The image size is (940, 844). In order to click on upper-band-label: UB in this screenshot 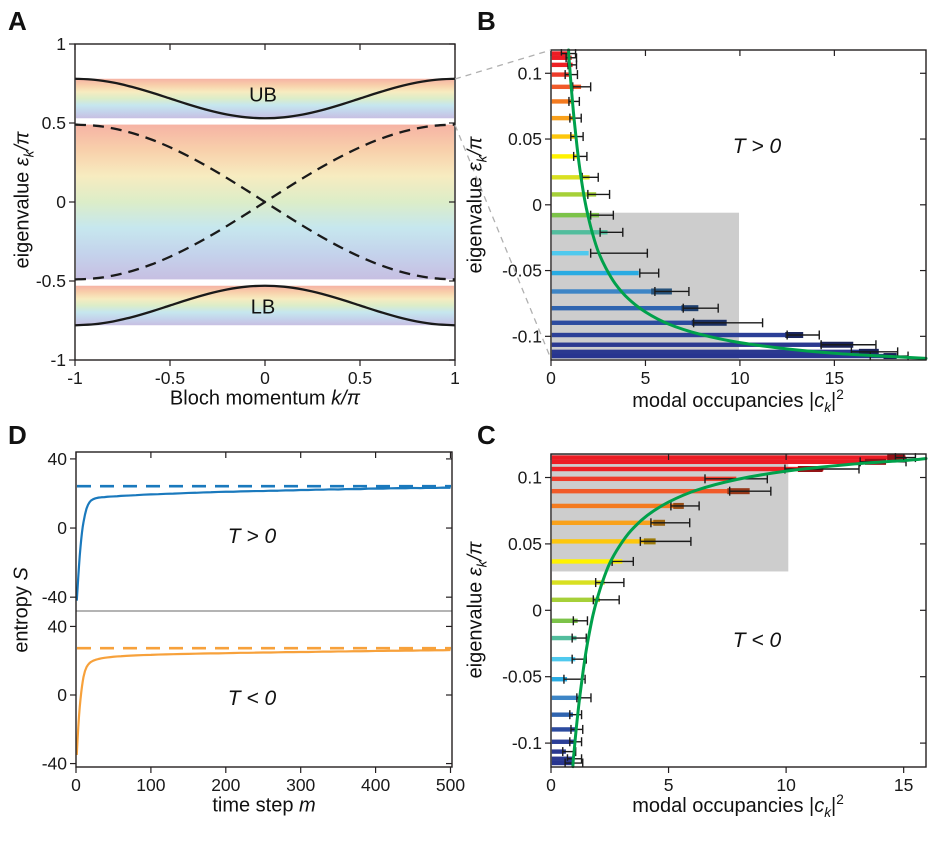, I will do `click(263, 95)`.